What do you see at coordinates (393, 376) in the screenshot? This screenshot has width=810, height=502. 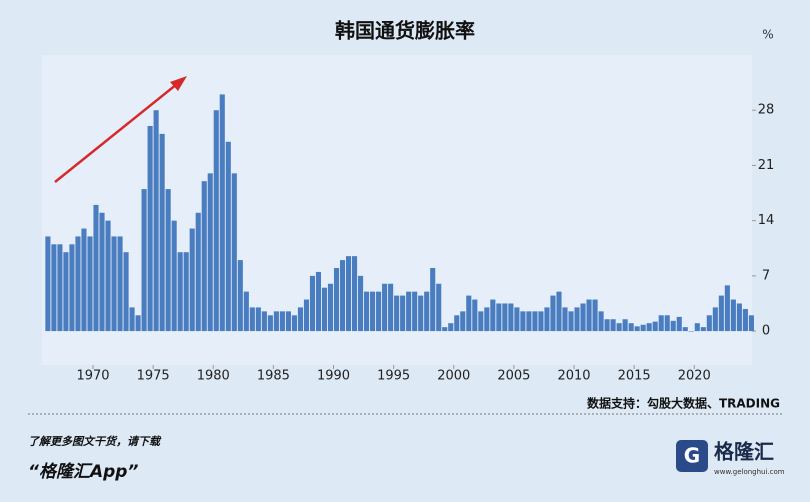 I see `x-tick-label: 1995` at bounding box center [393, 376].